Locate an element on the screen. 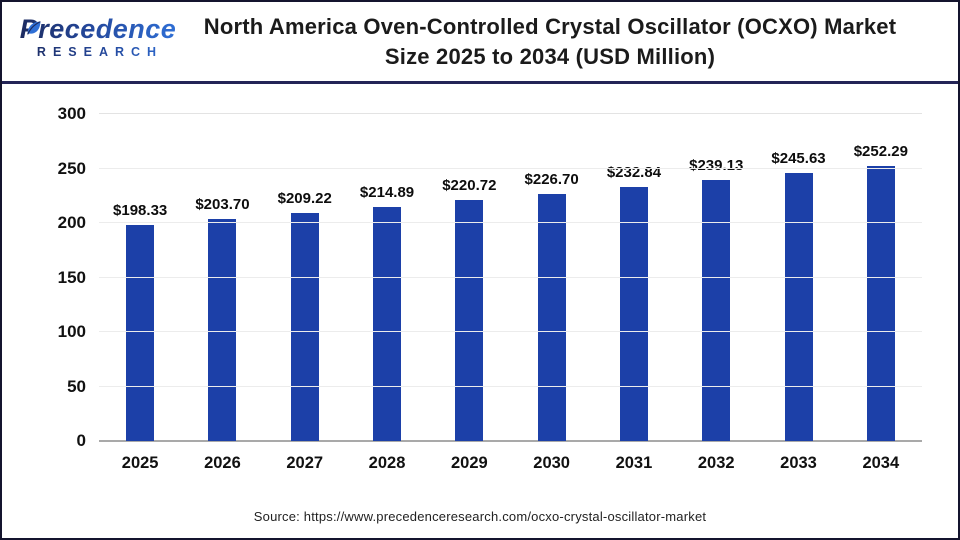 Image resolution: width=960 pixels, height=540 pixels. y-tick-label: 50 is located at coordinates (76, 386).